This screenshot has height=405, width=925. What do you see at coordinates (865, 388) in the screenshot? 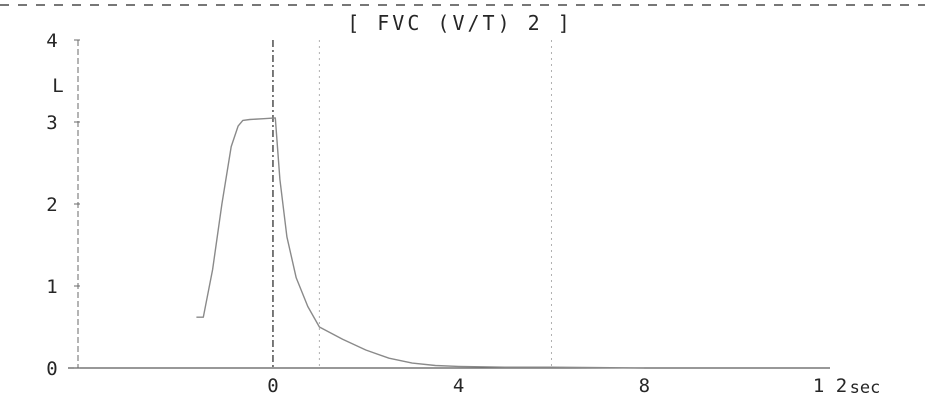
I see `x-axis-unit-label: sec` at bounding box center [865, 388].